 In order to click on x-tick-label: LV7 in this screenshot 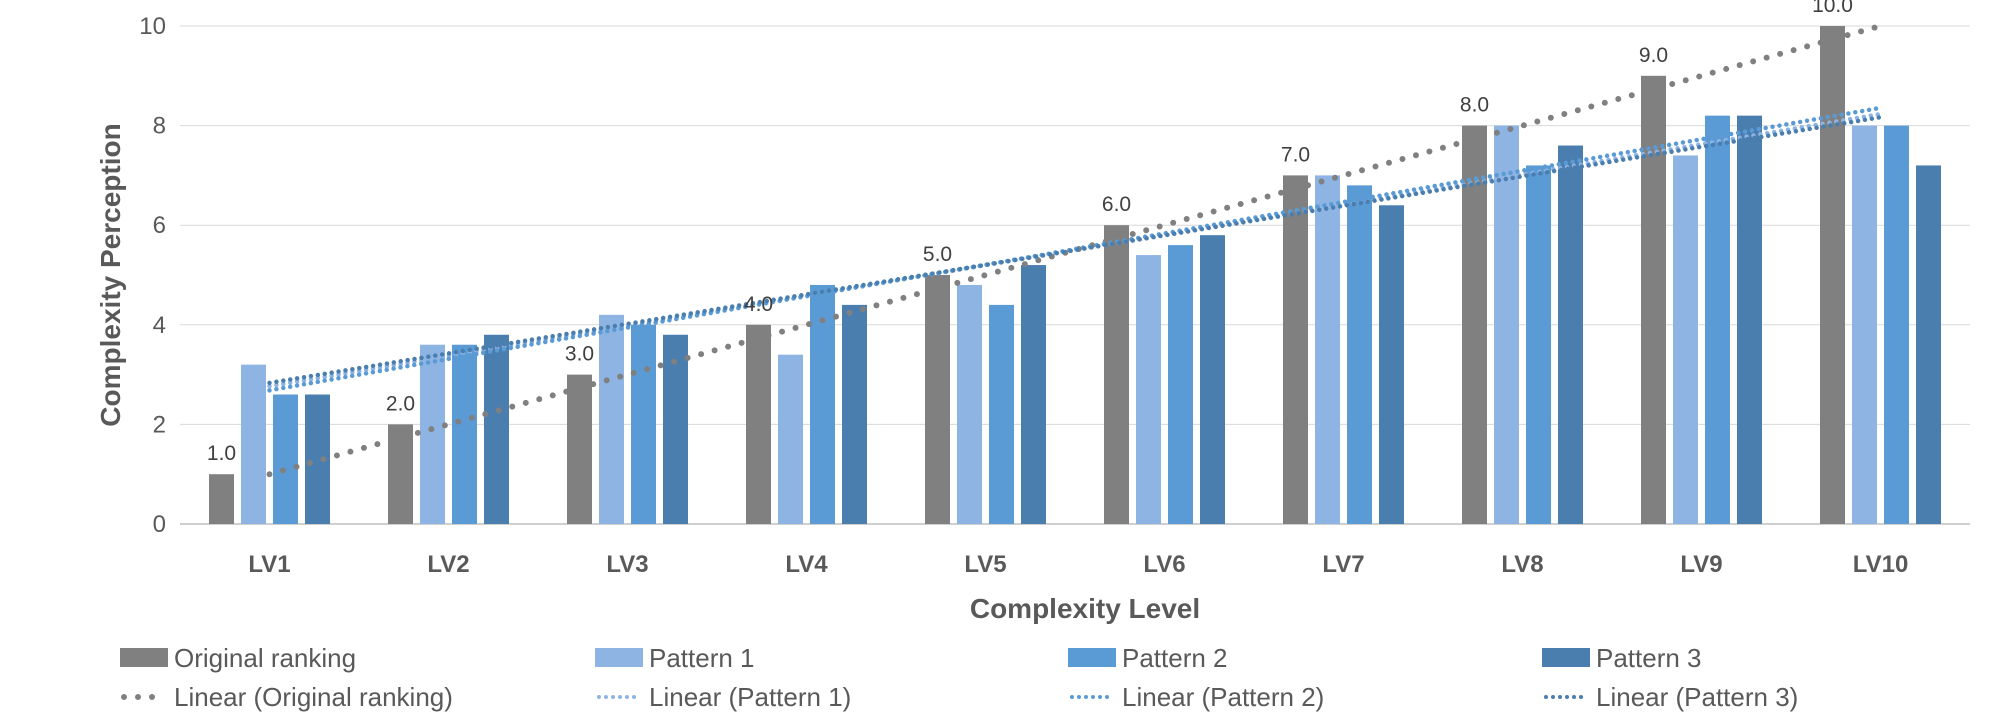, I will do `click(1343, 564)`.